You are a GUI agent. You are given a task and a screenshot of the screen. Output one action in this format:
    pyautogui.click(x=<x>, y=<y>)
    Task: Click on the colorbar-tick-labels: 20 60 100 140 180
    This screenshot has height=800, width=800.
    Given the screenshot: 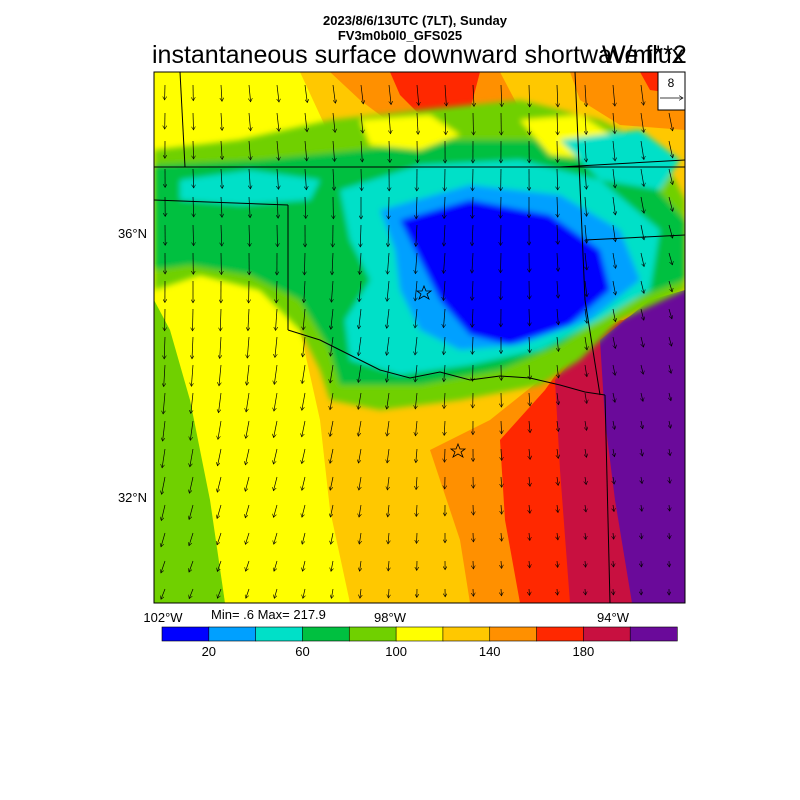 What is the action you would take?
    pyautogui.click(x=398, y=651)
    